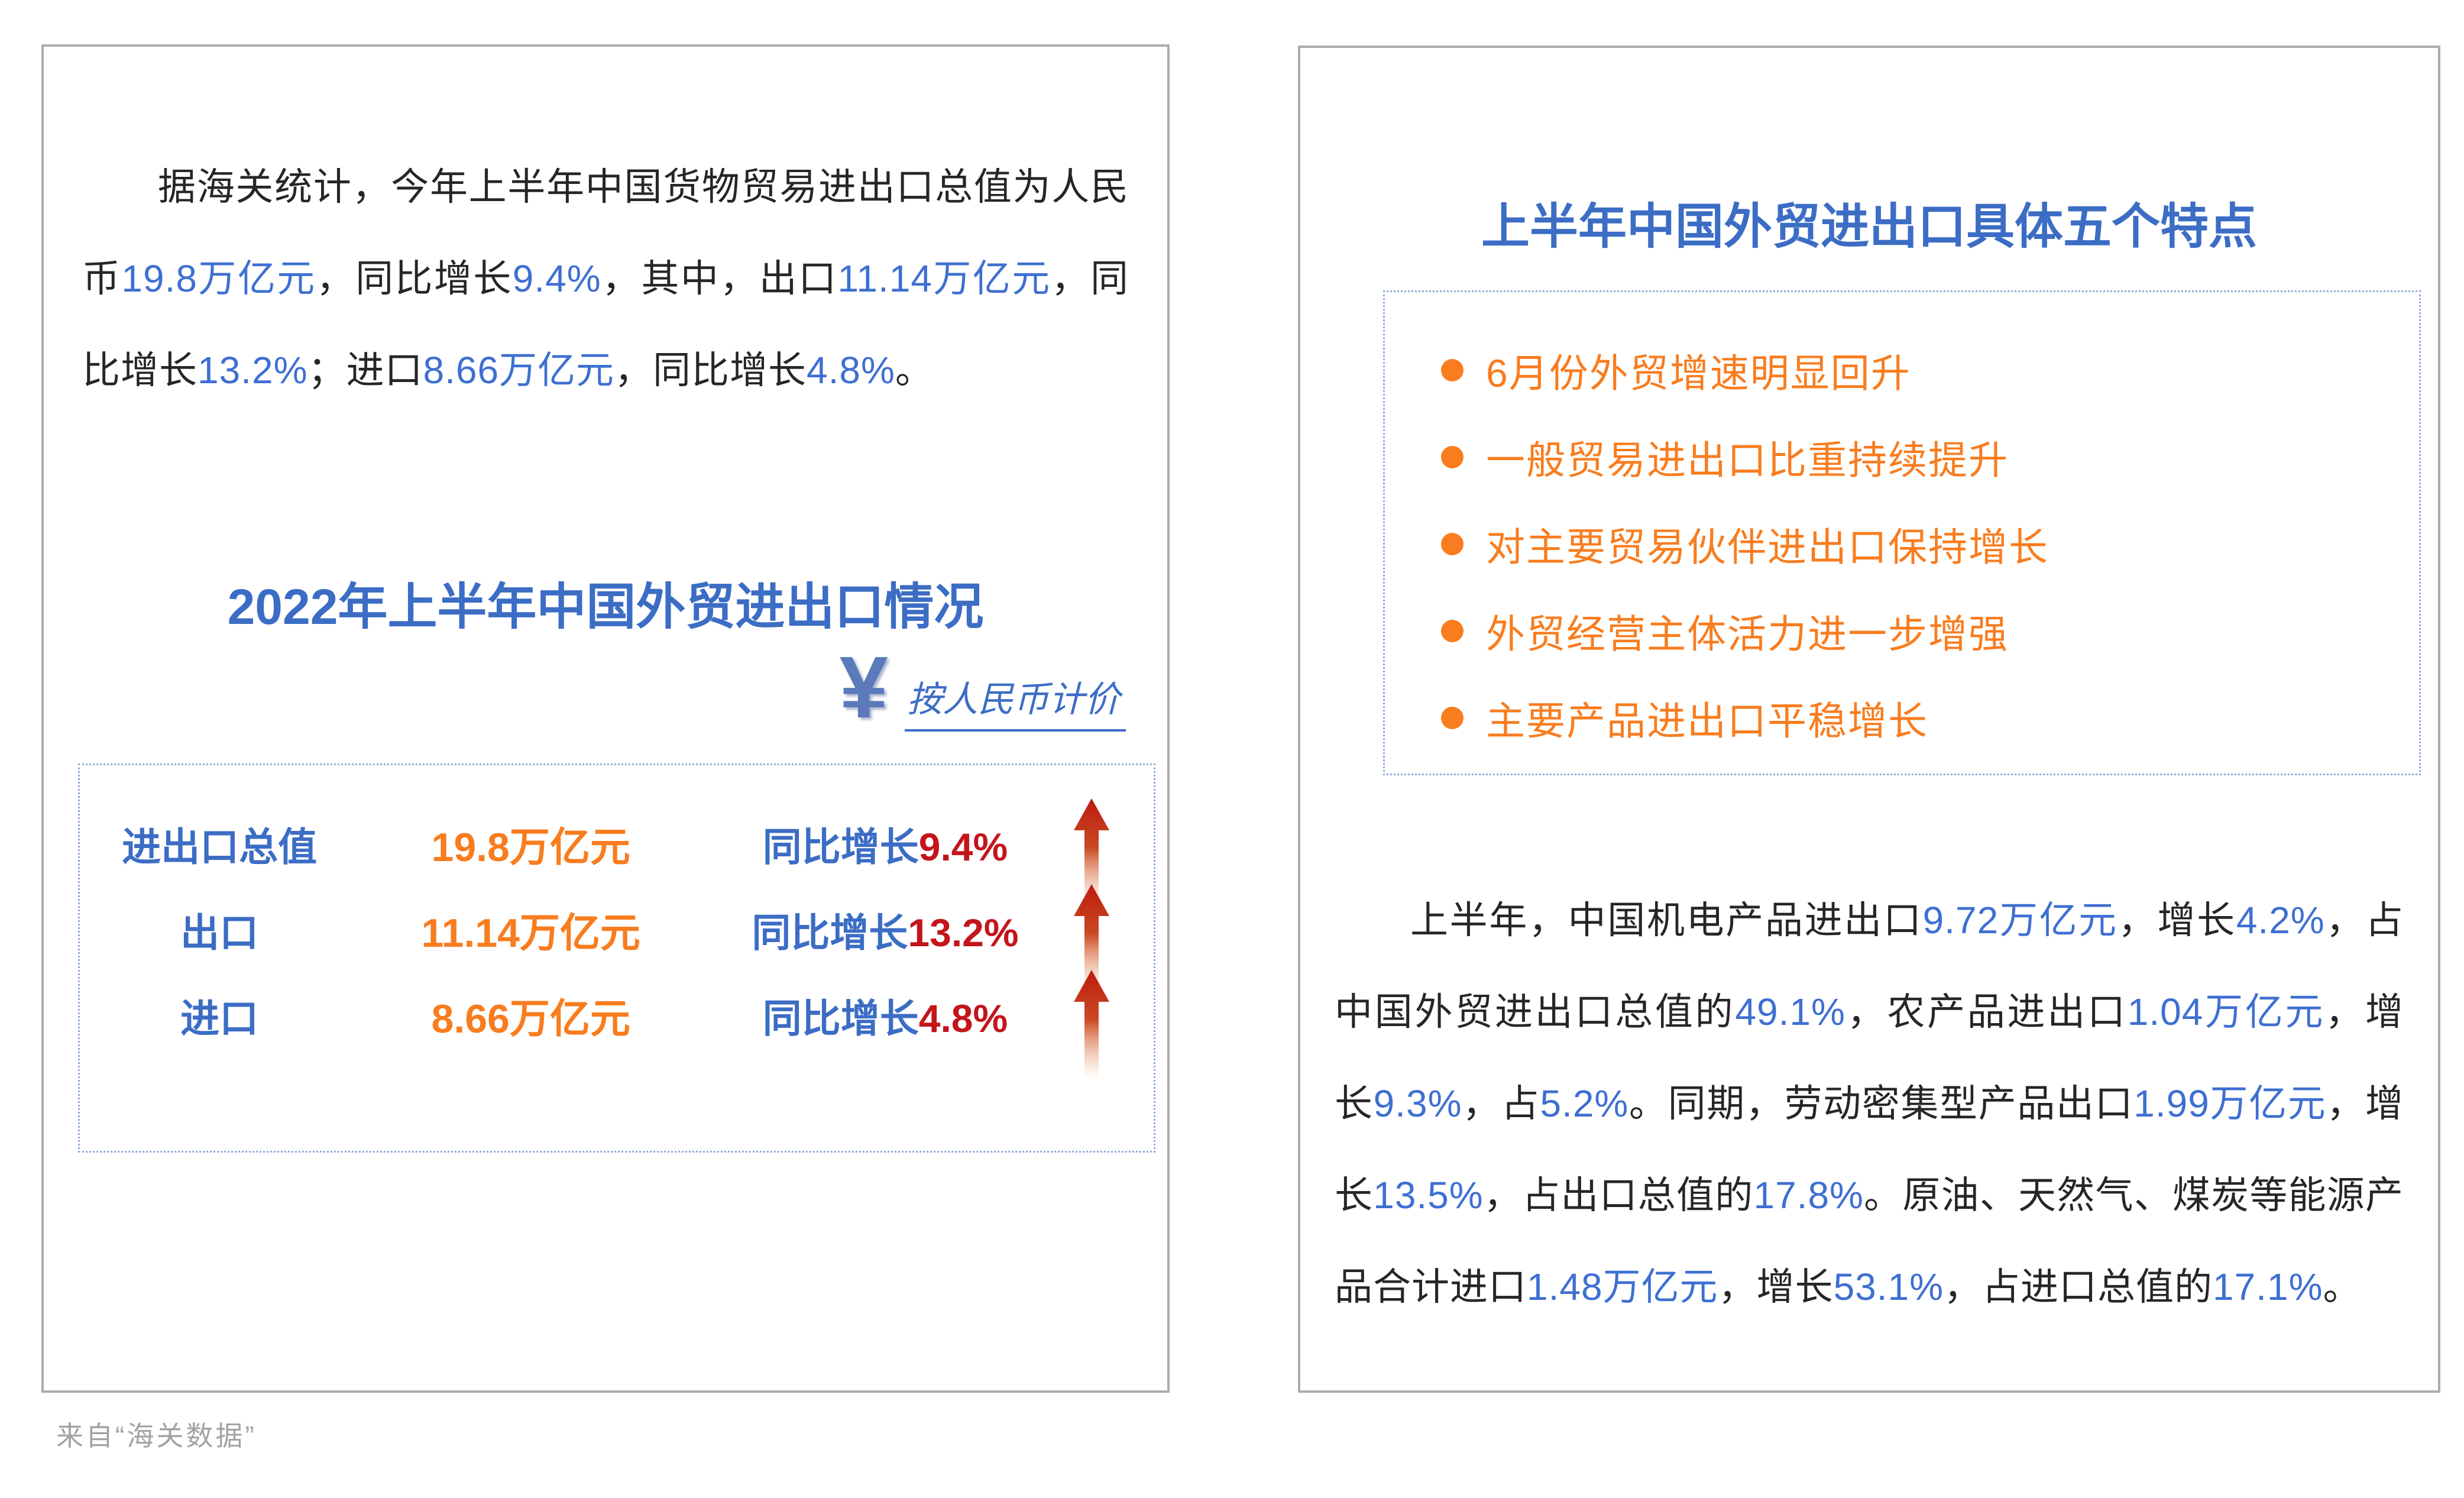  What do you see at coordinates (1869, 227) in the screenshot?
I see `right-card-title: 上半年中国外贸进出口具体五个特点` at bounding box center [1869, 227].